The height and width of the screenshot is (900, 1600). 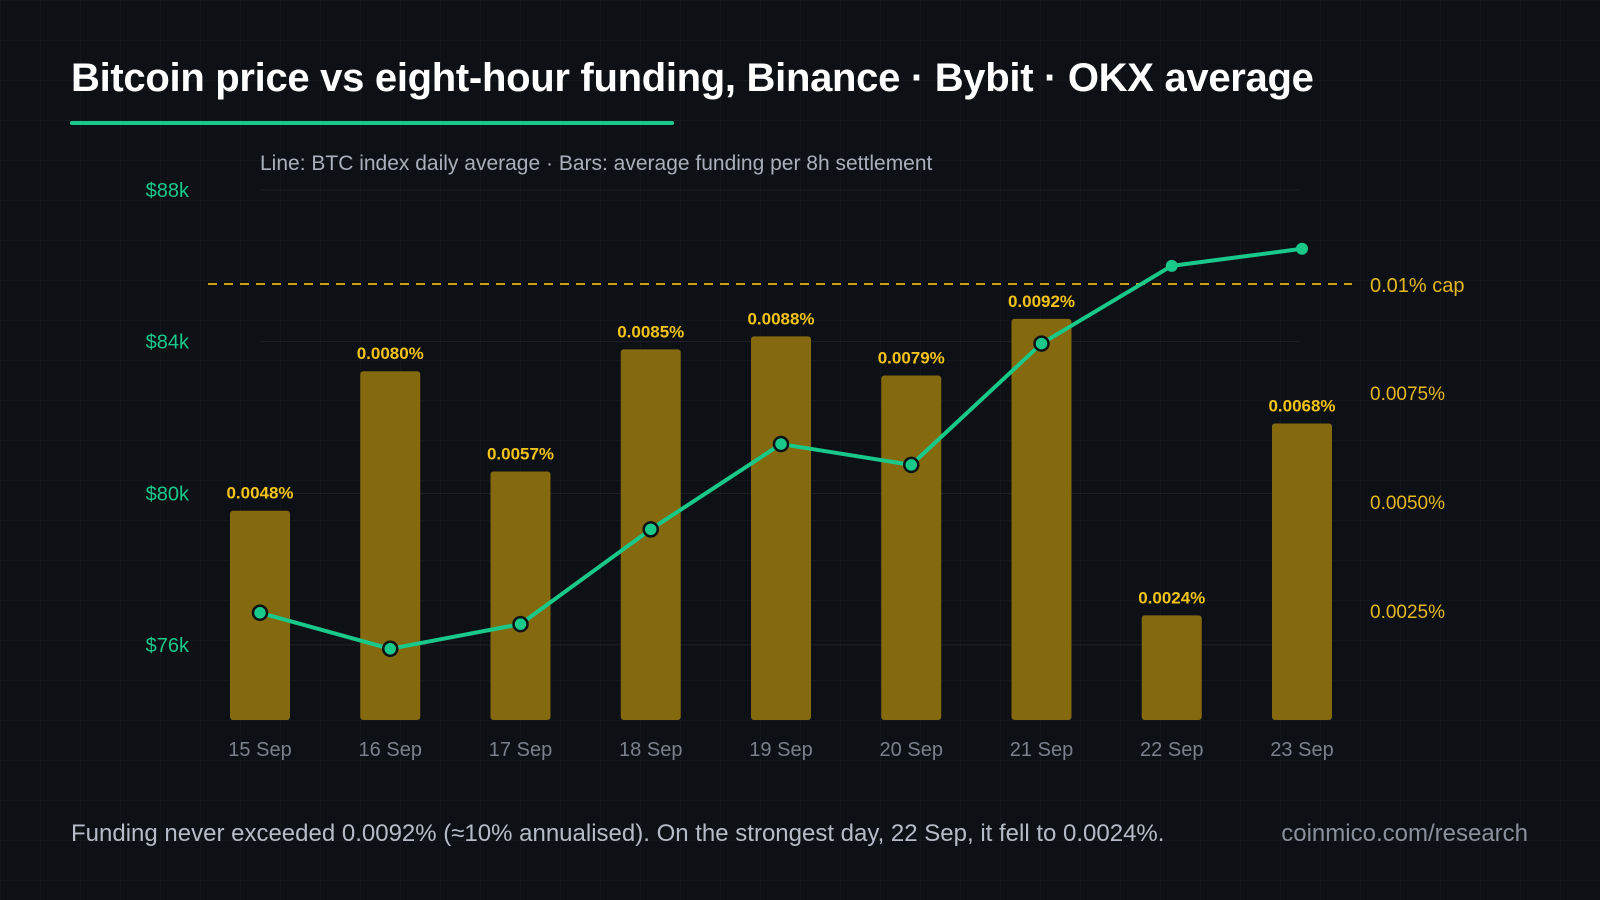 What do you see at coordinates (1041, 301) in the screenshot?
I see `bar-value-label: 0.0092%` at bounding box center [1041, 301].